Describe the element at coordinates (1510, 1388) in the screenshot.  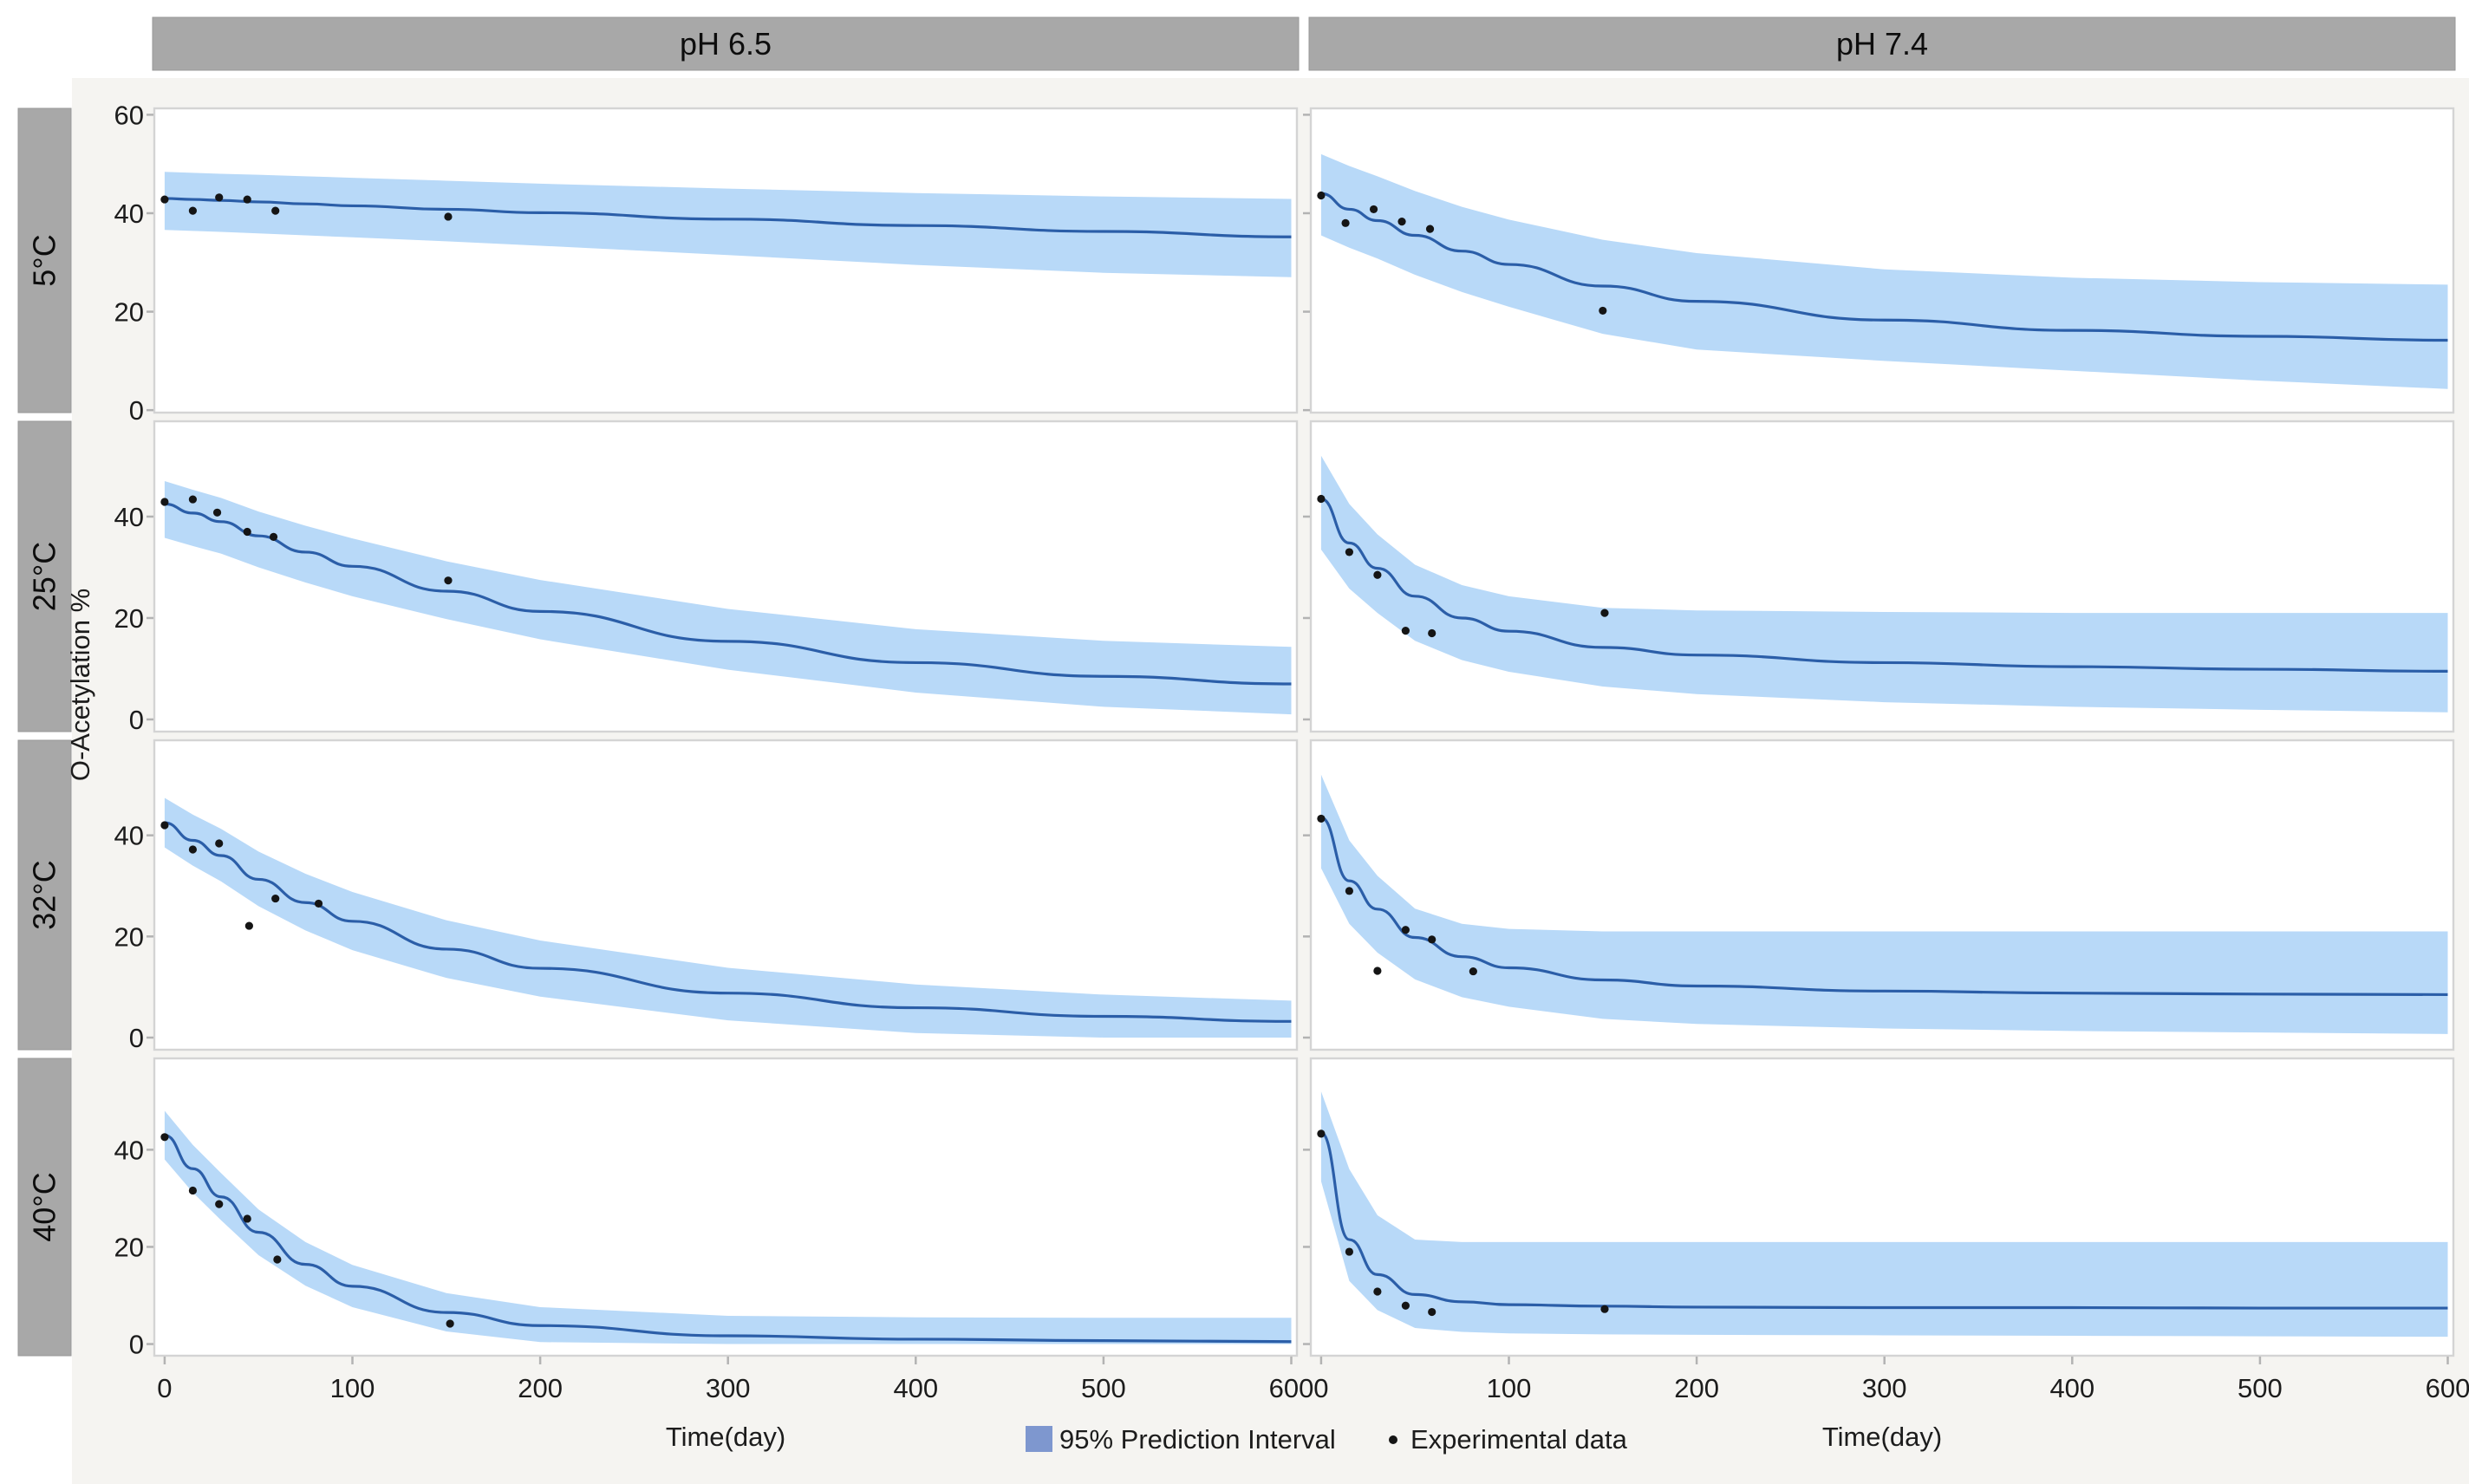
I see `x-tick-label: 100` at that location.